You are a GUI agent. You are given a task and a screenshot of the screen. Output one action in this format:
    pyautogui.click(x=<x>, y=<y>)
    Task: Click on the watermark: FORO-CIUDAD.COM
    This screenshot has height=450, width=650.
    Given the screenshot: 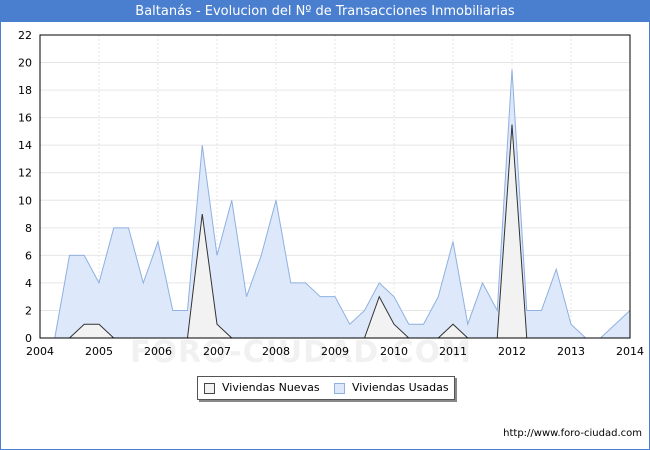 What is the action you would take?
    pyautogui.click(x=301, y=352)
    